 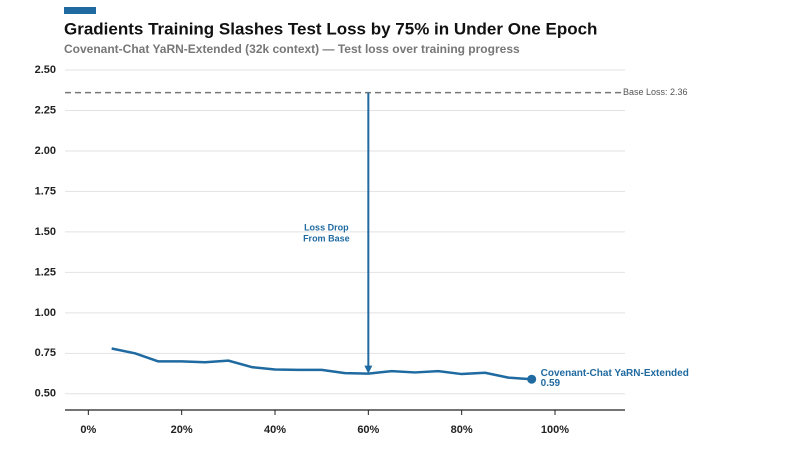 I want to click on x-tick-label: 100%, so click(x=555, y=430).